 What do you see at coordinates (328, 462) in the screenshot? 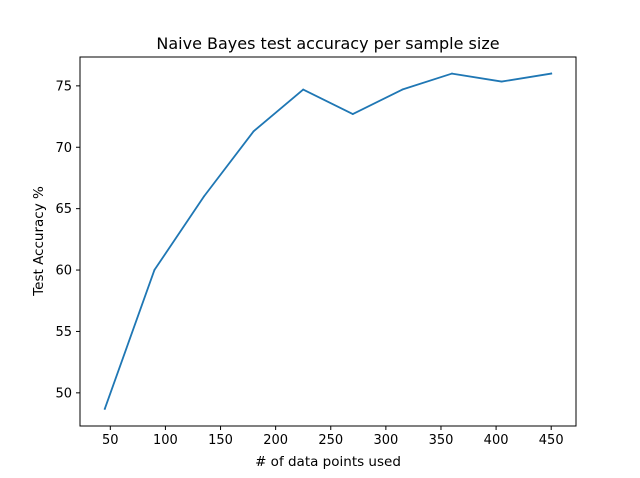
I see `x-axis-label: # of data points used` at bounding box center [328, 462].